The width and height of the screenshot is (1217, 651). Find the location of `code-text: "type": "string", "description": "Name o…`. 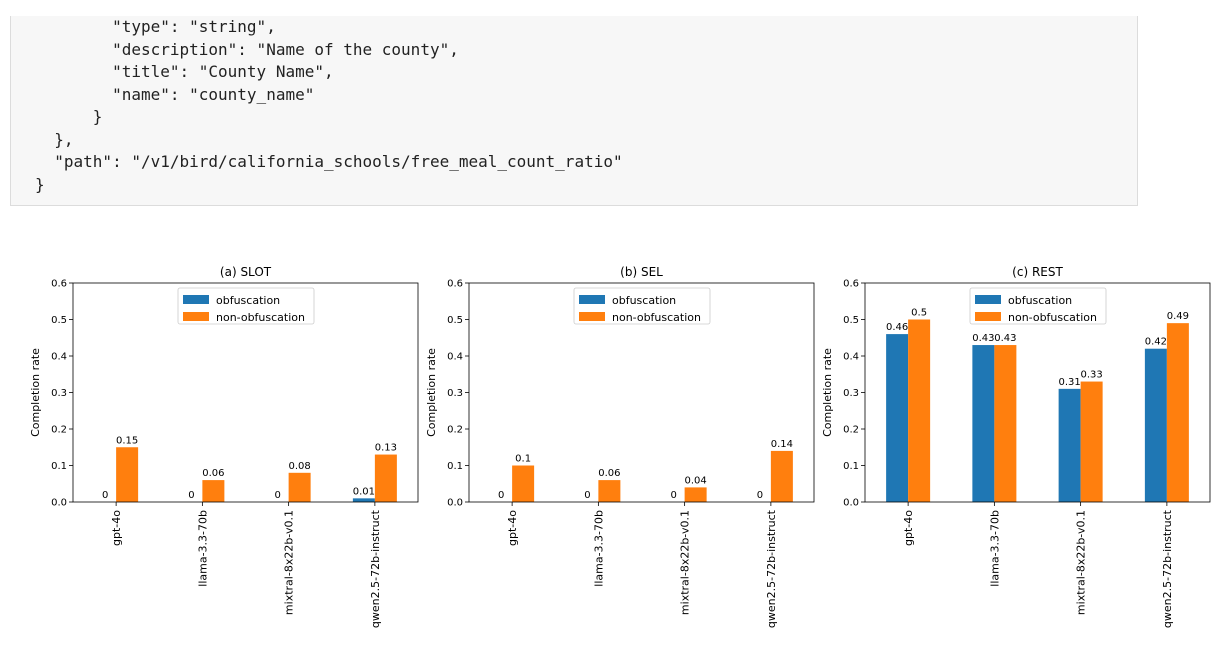

code-text: "type": "string", "description": "Name o… is located at coordinates (317, 106).